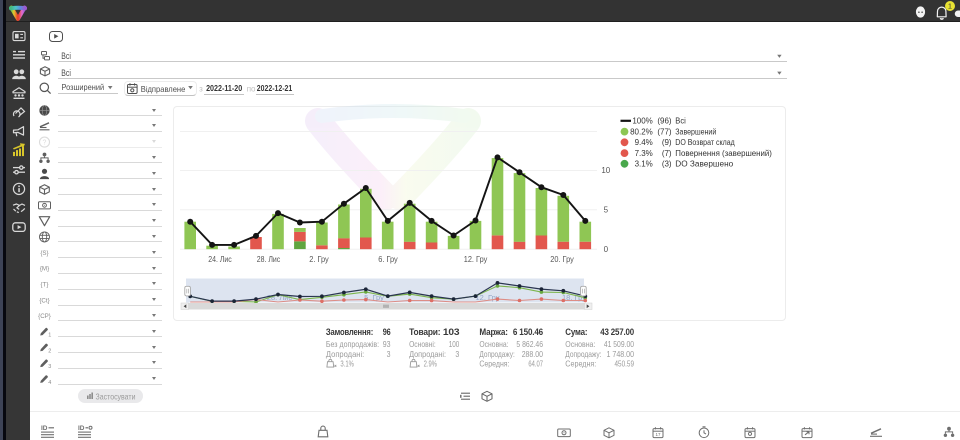  What do you see at coordinates (45, 285) in the screenshot?
I see `svg-text: {T}` at bounding box center [45, 285].